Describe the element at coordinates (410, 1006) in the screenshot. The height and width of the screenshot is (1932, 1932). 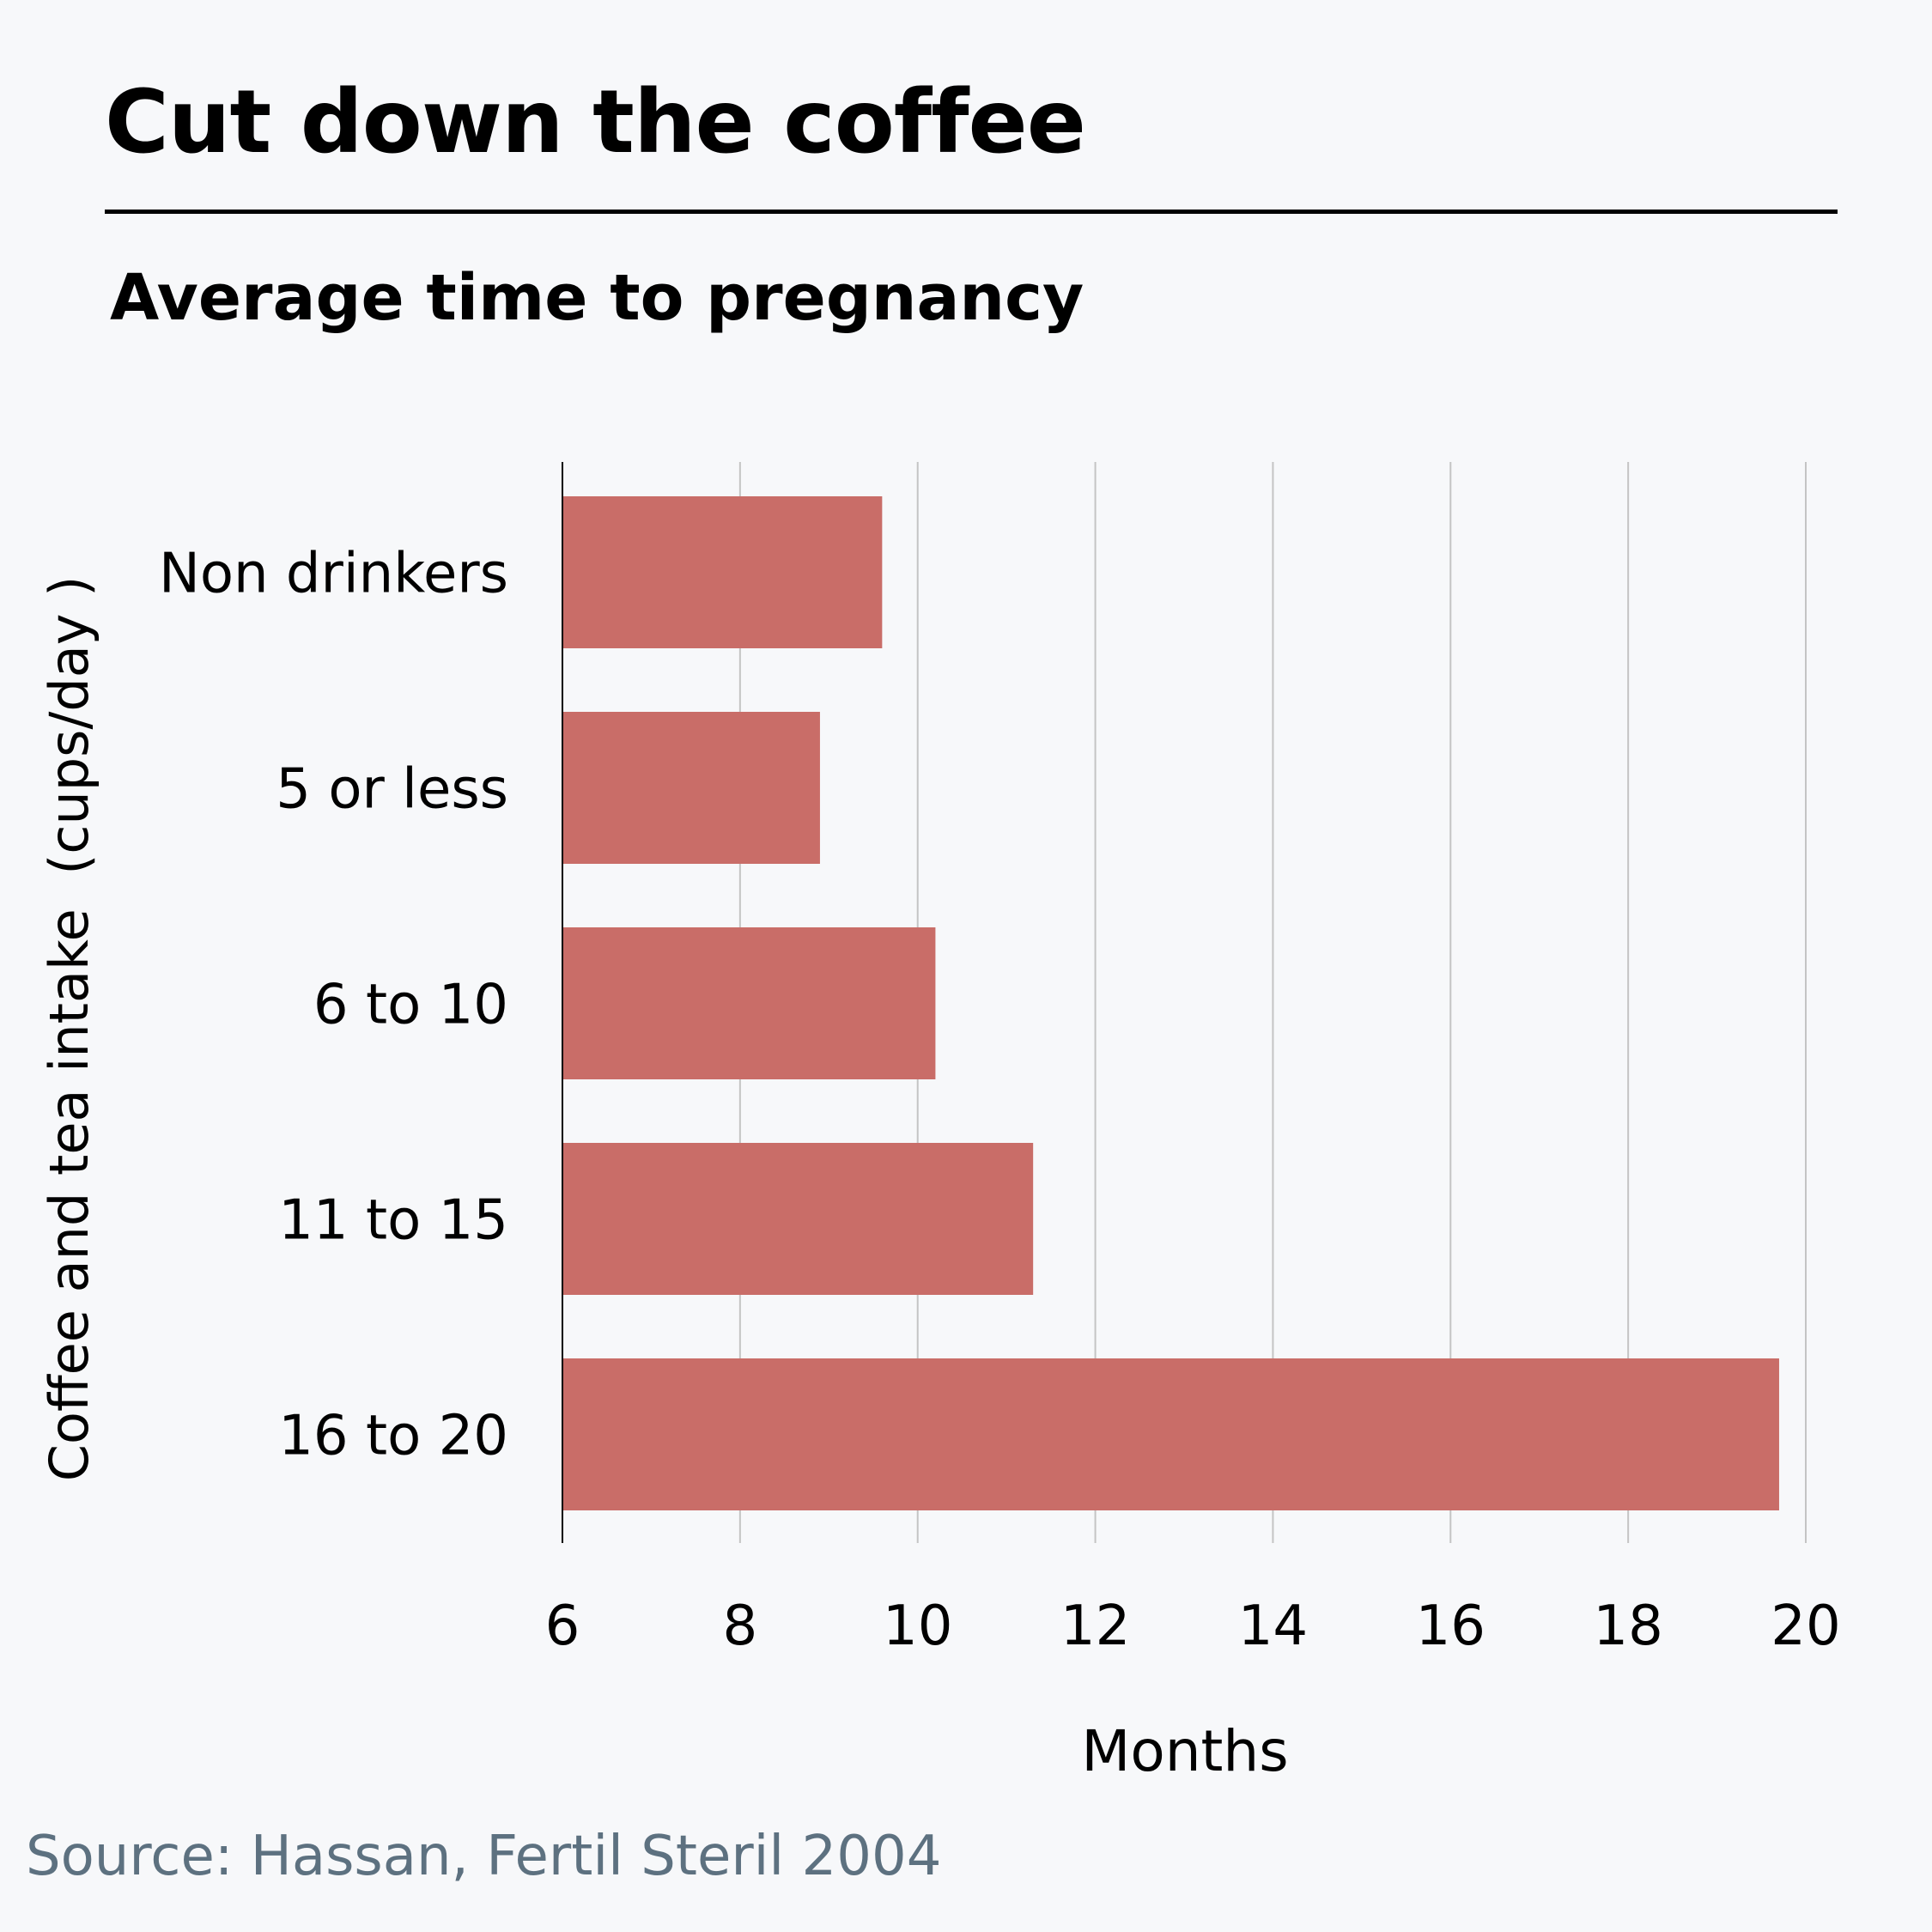
I see `category-label-2: 6 to 10` at that location.